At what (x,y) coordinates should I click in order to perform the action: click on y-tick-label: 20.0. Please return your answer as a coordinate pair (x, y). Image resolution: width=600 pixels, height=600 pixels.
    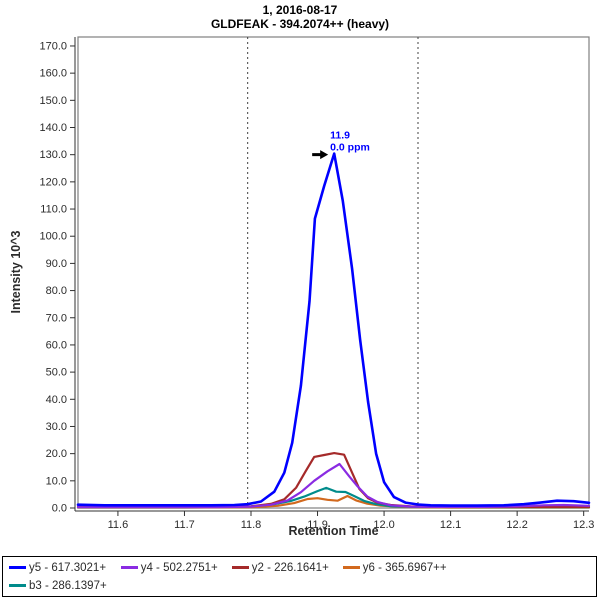
    Looking at the image, I should click on (56, 454).